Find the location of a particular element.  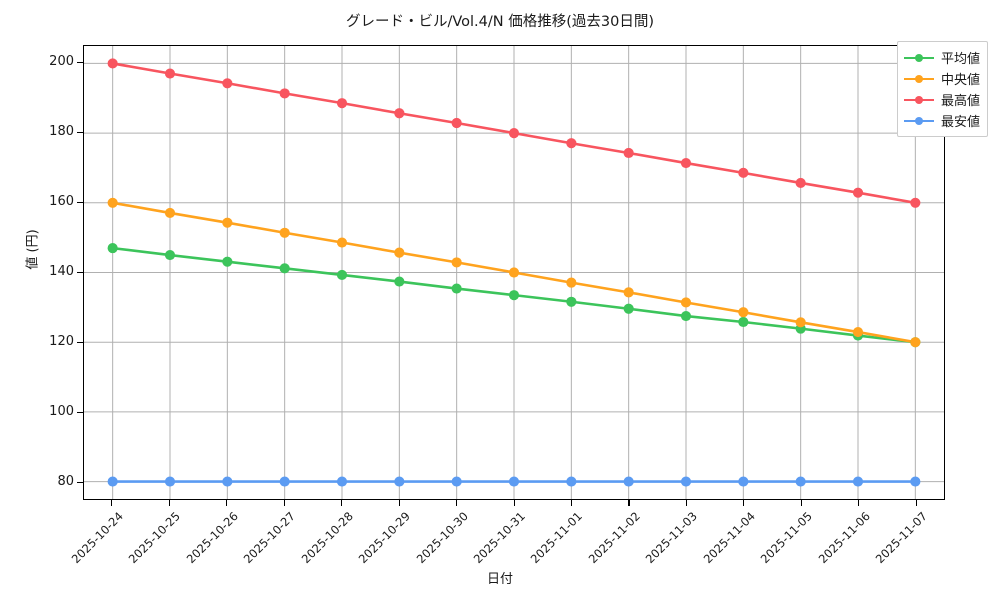

x-tick-label: 2025-10-27 is located at coordinates (269, 538).